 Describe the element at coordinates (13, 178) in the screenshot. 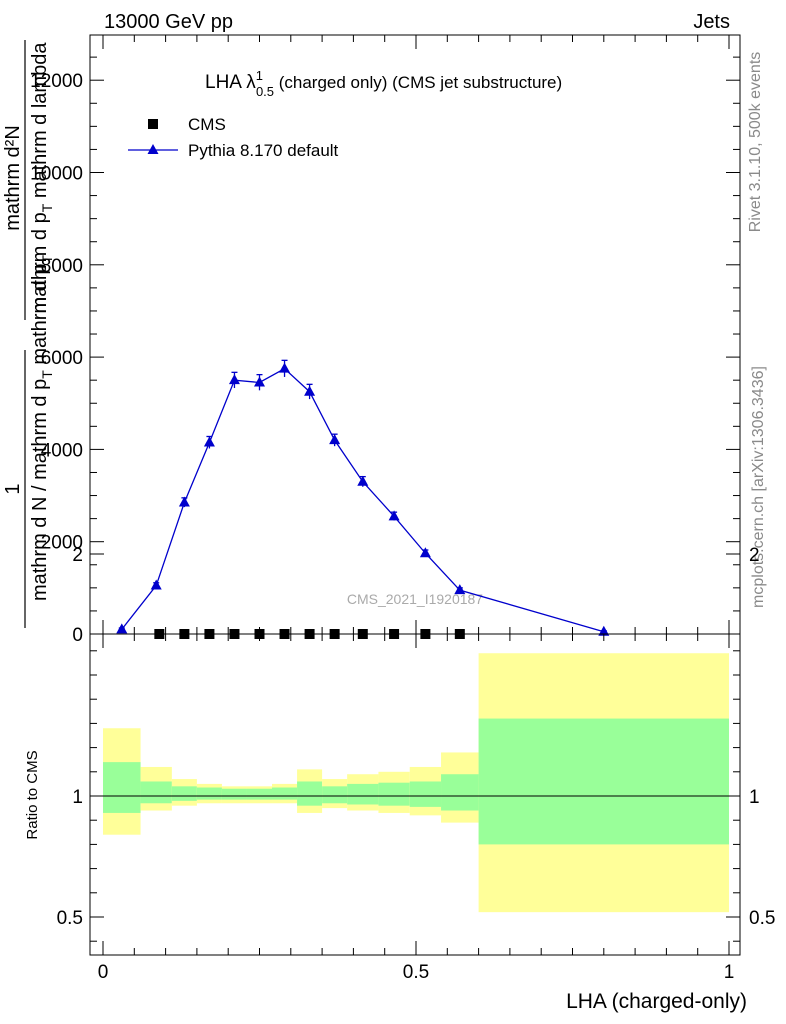

I see `ylabel-numerator: mathrm d²N` at that location.